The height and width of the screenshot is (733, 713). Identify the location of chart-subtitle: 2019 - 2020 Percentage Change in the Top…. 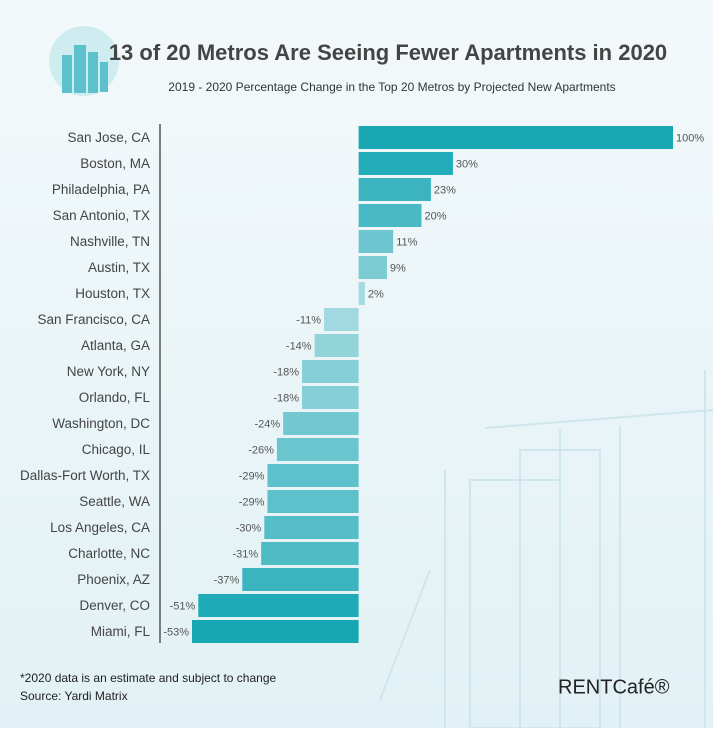
(391, 87).